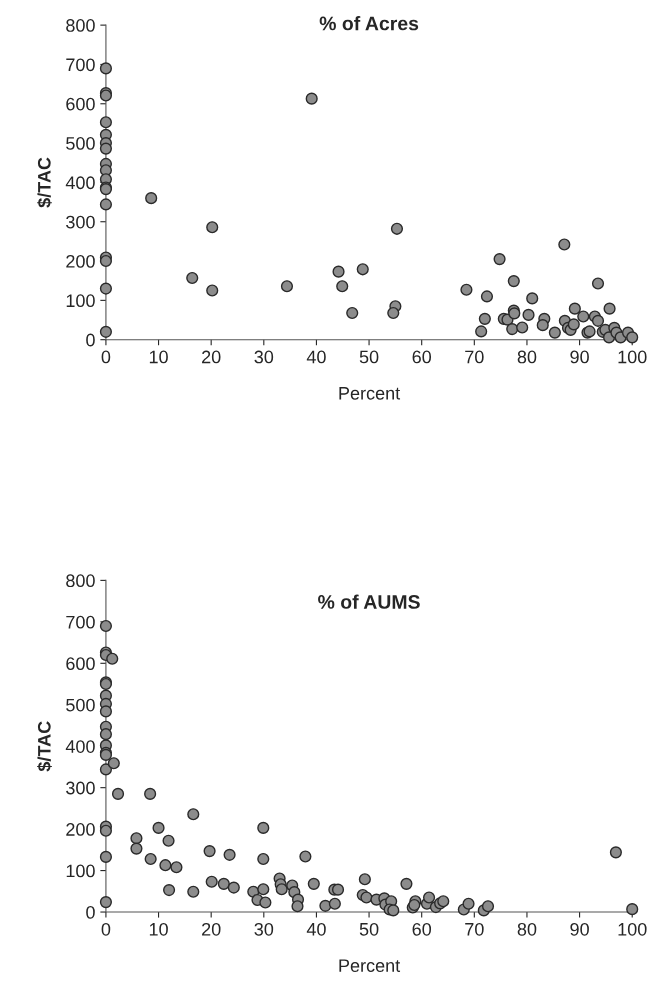 This screenshot has width=662, height=1005. What do you see at coordinates (369, 23) in the screenshot?
I see `chart-title: % of Acres` at bounding box center [369, 23].